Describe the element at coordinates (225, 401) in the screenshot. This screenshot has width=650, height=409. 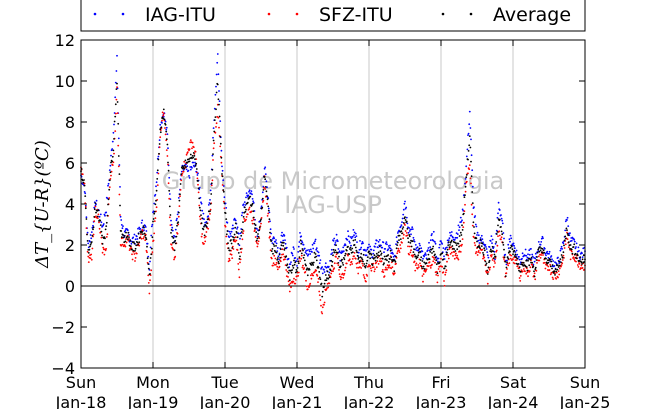
I see `x-tick-label-date: Jan-20` at that location.